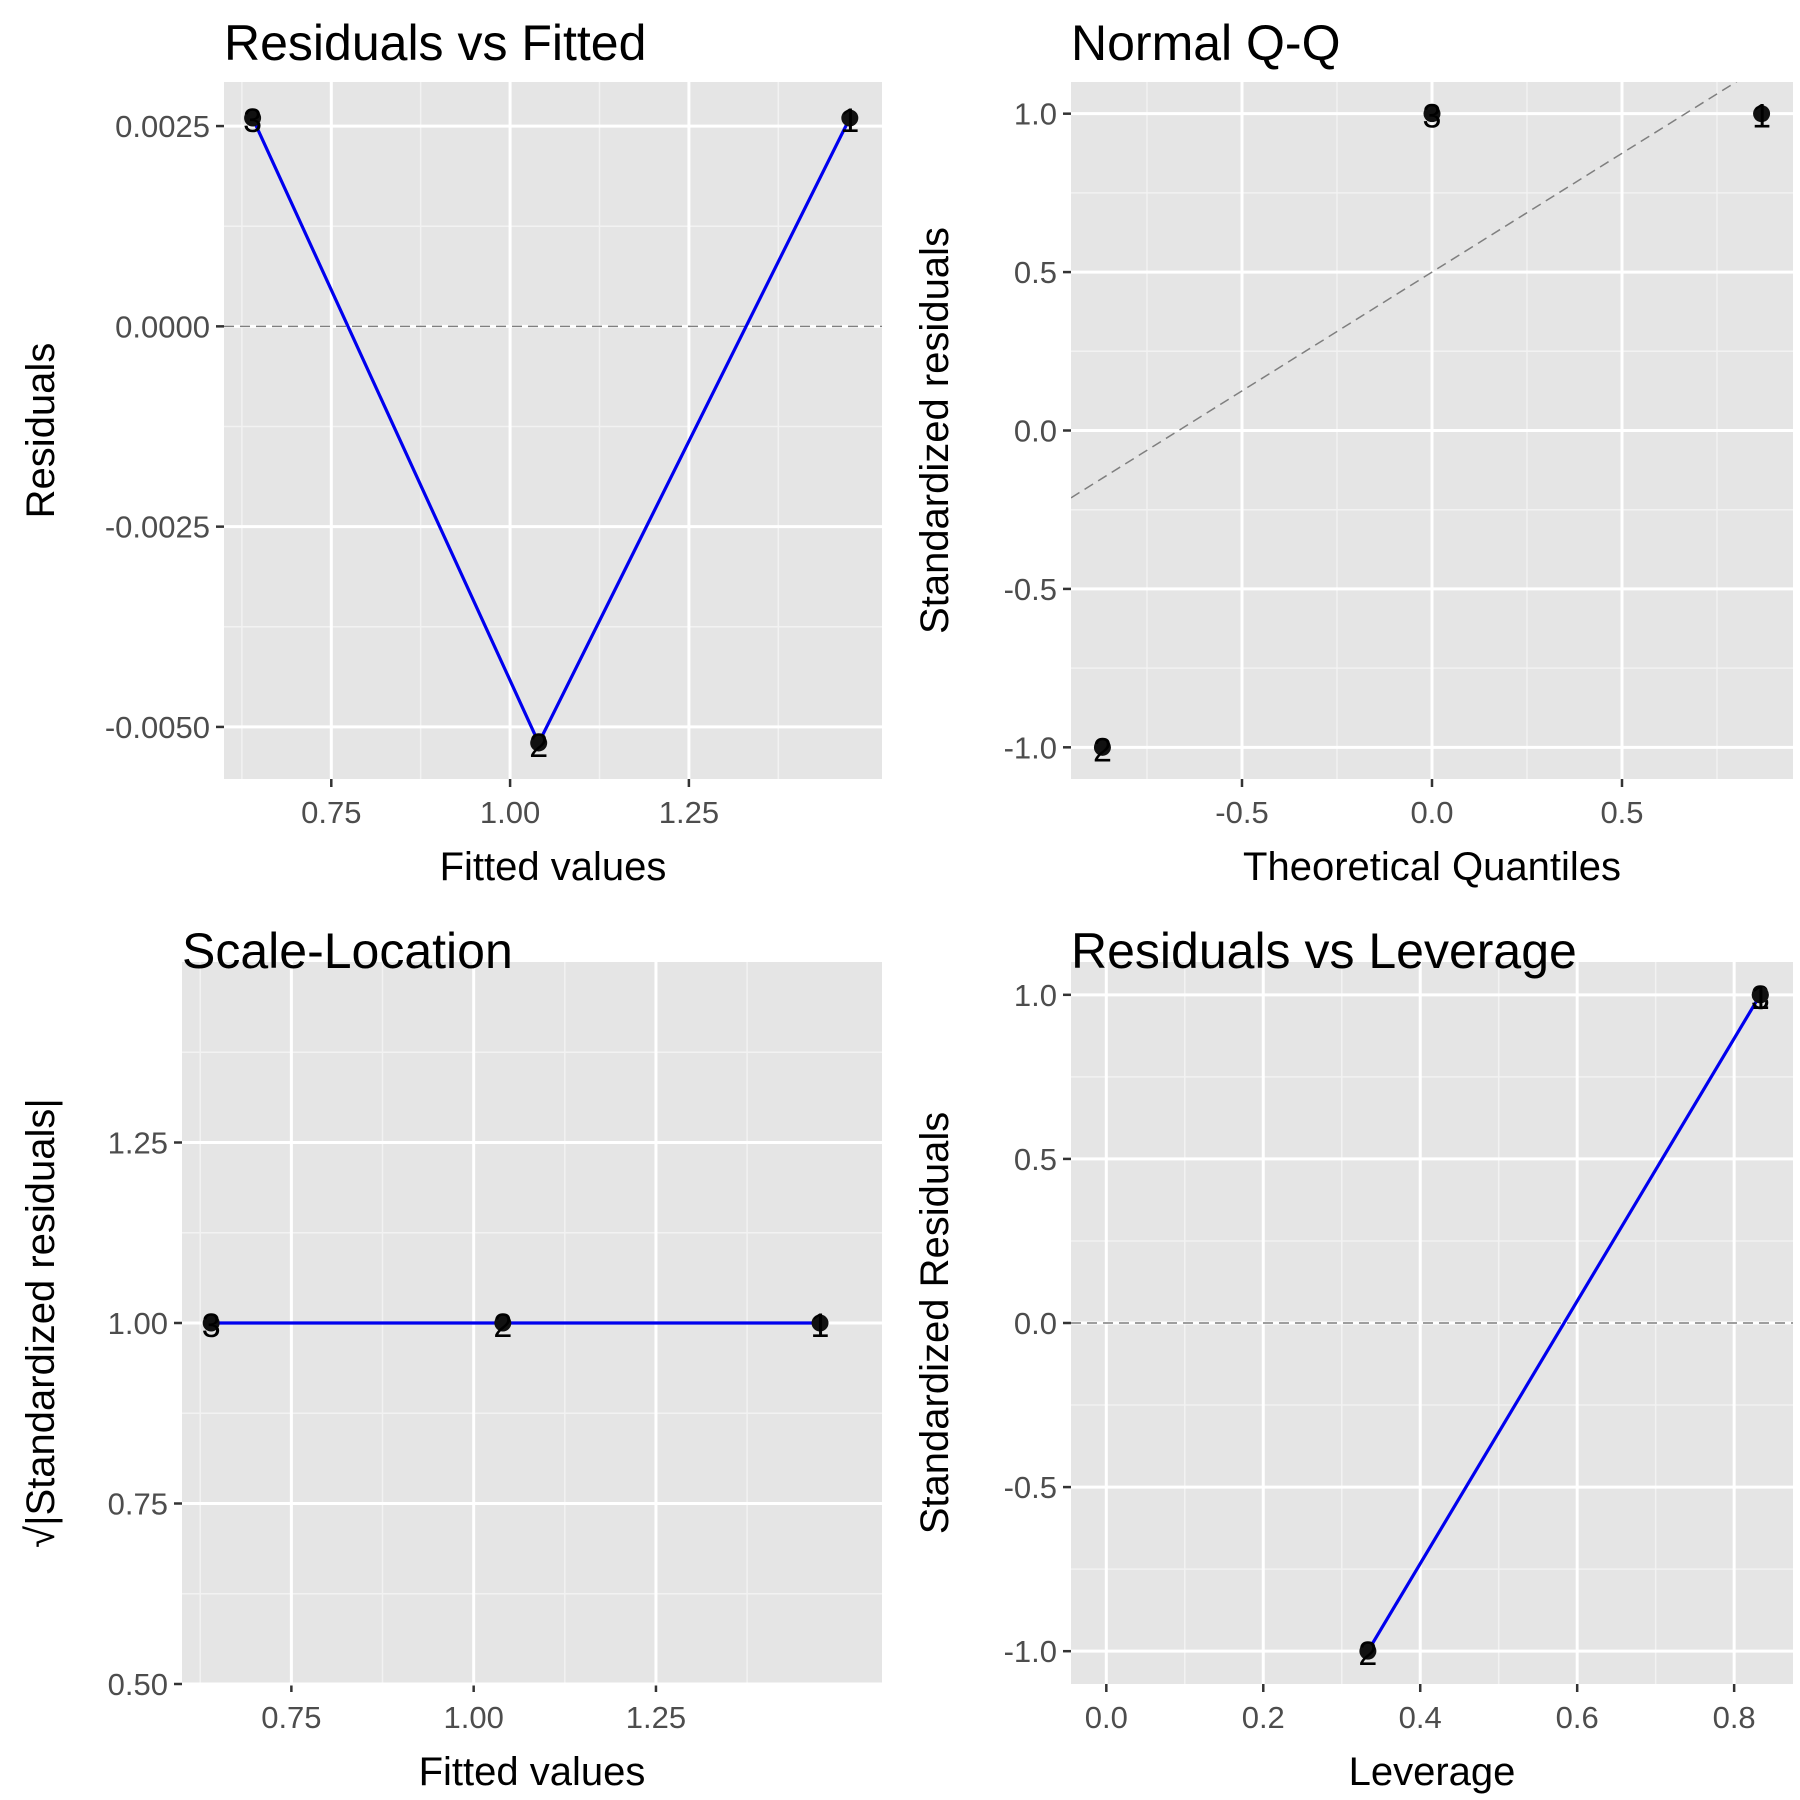 The image size is (1800, 1800). I want to click on series-line, so click(1564, 1323).